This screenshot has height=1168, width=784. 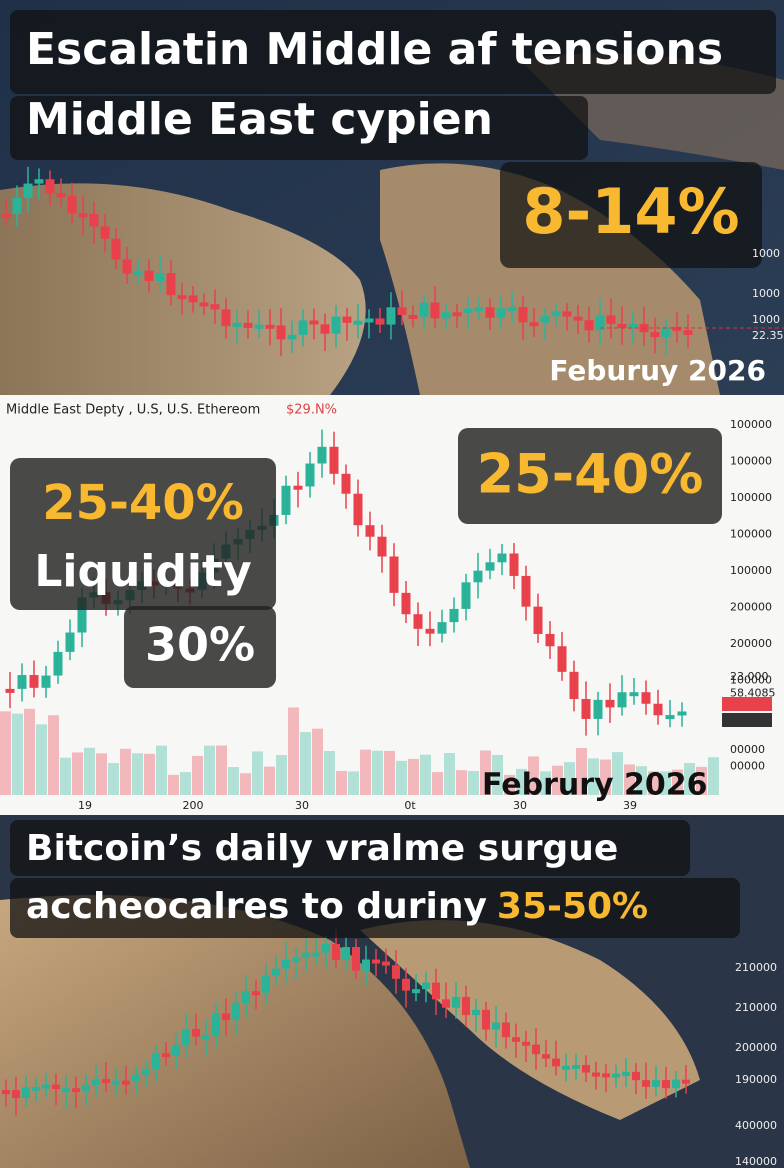 What do you see at coordinates (85, 805) in the screenshot?
I see `x-label: 19` at bounding box center [85, 805].